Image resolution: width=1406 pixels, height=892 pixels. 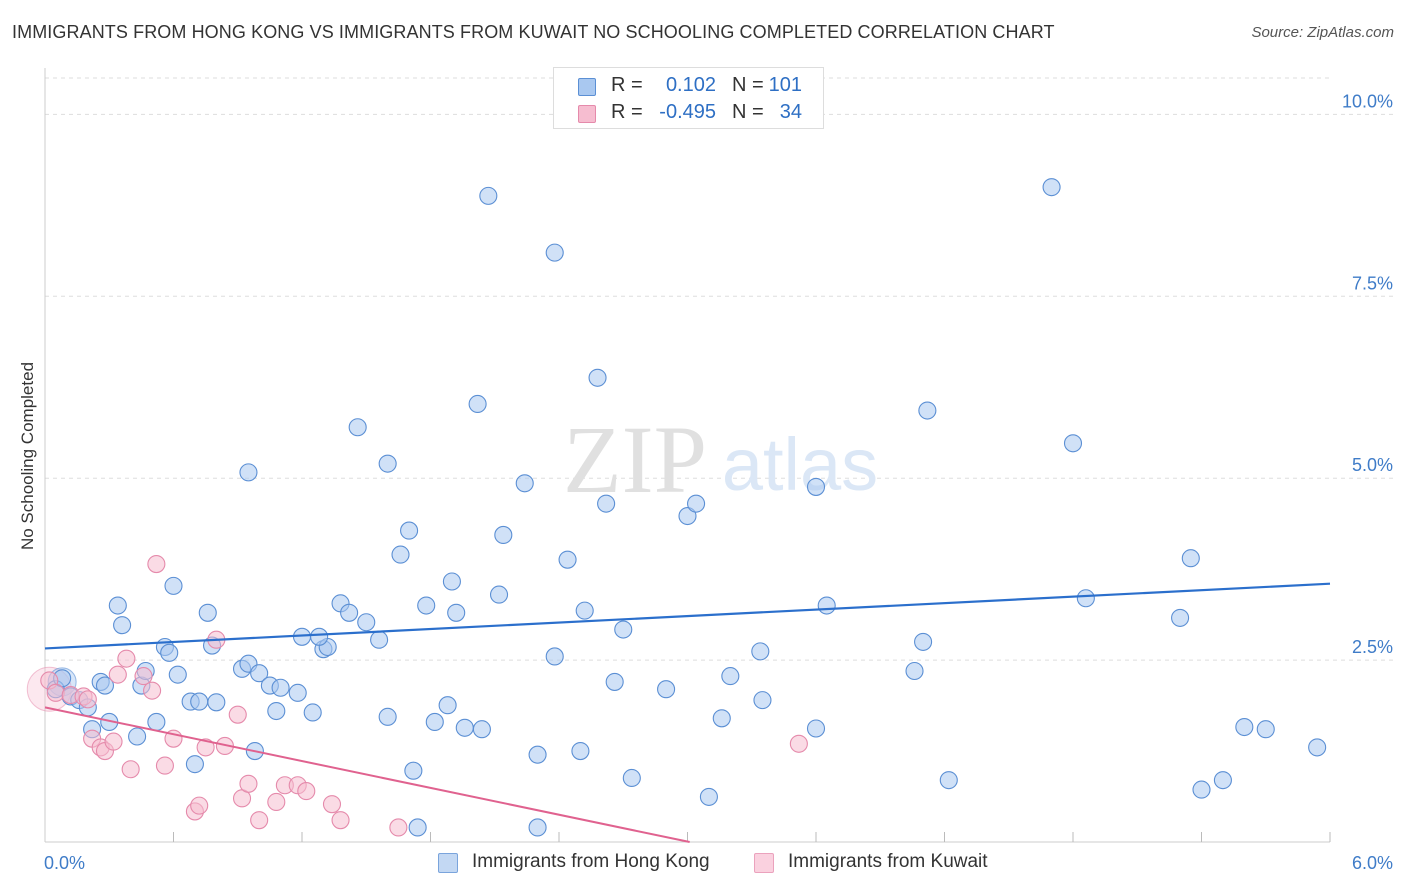 I want to click on legend-label: Immigrants from Kuwait, so click(x=888, y=861).